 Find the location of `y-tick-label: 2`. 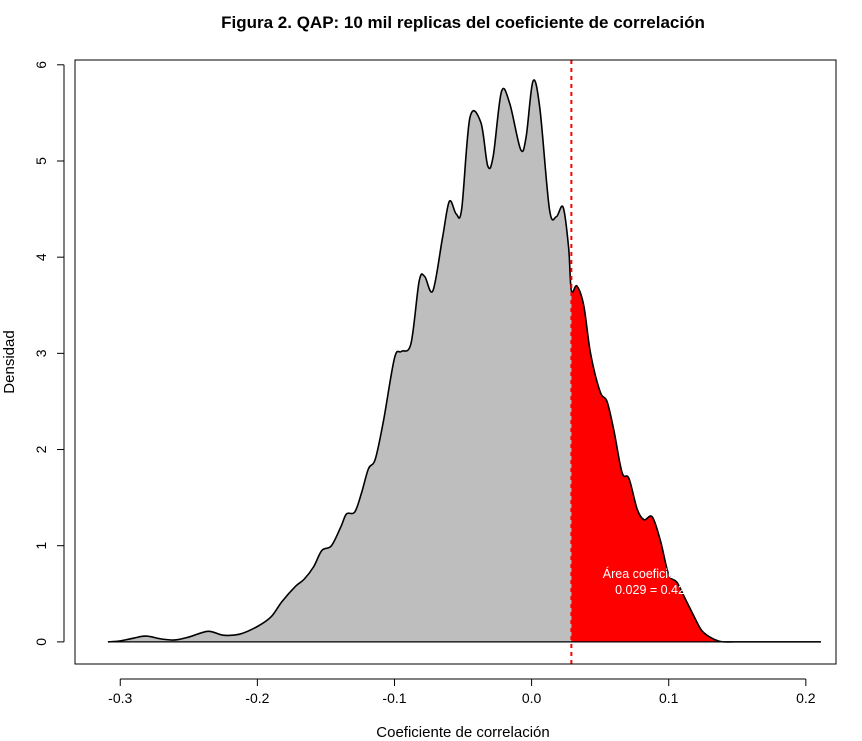

y-tick-label: 2 is located at coordinates (41, 449).